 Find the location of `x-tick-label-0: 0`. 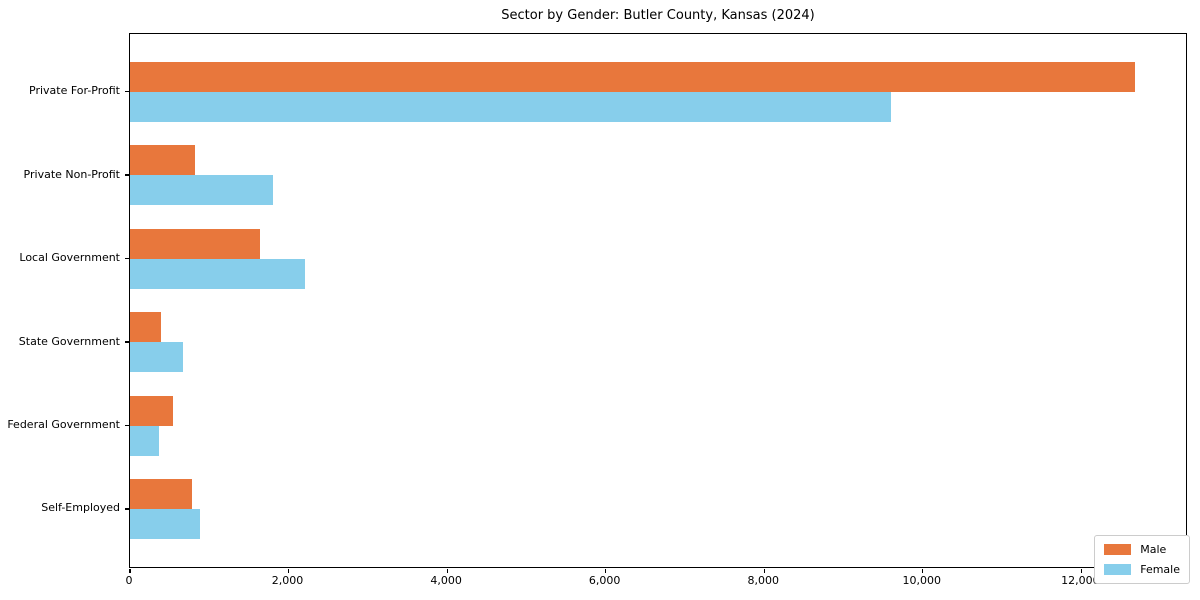

x-tick-label-0: 0 is located at coordinates (129, 580).